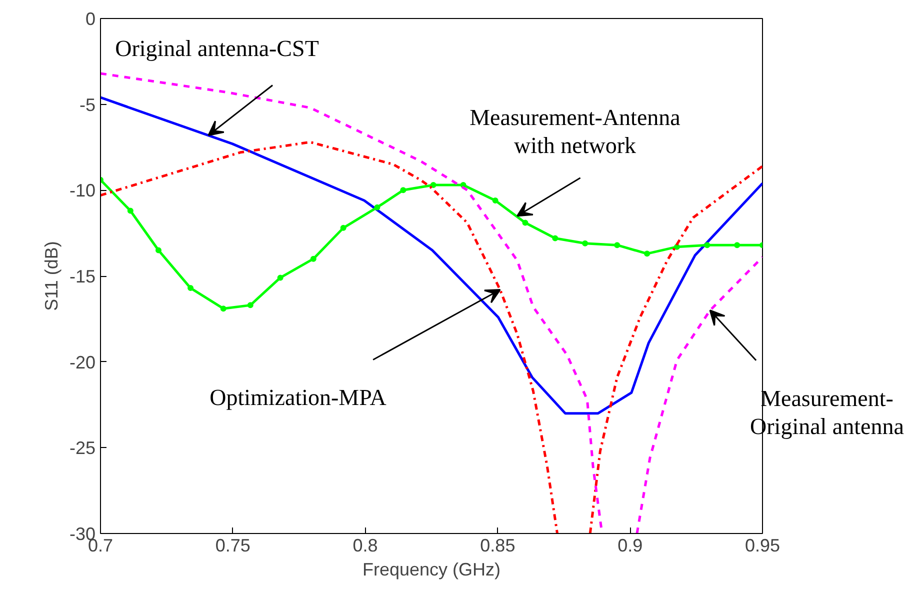 The width and height of the screenshot is (924, 607). Describe the element at coordinates (82, 190) in the screenshot. I see `y-tick-label: -10` at that location.